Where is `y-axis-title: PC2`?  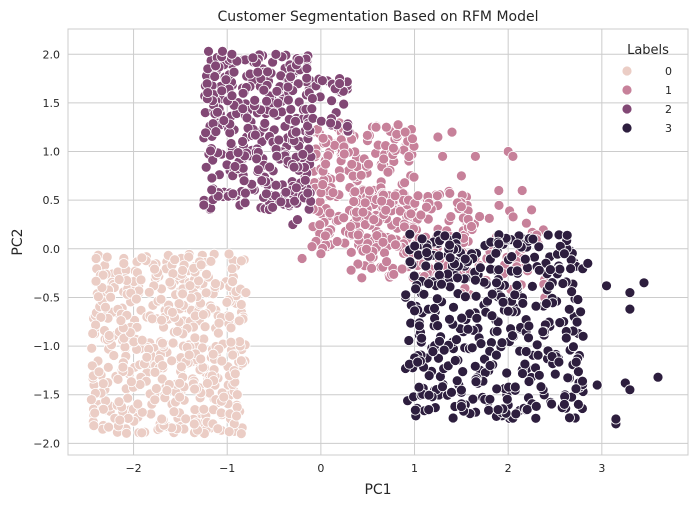
y-axis-title: PC2 is located at coordinates (18, 241).